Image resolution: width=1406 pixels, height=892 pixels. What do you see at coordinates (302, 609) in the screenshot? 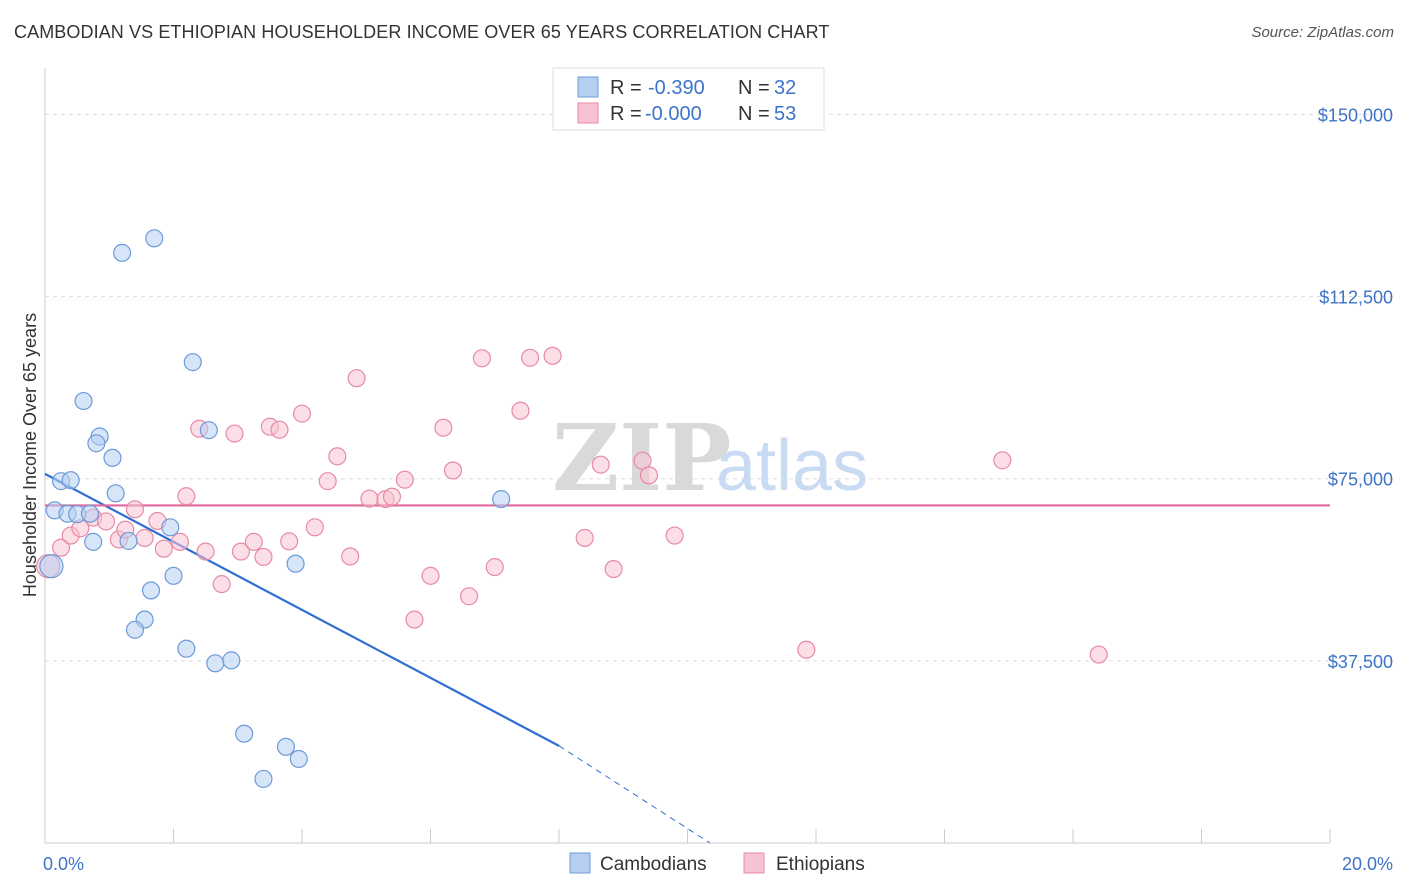
I see `cambodian-trend-line` at bounding box center [302, 609].